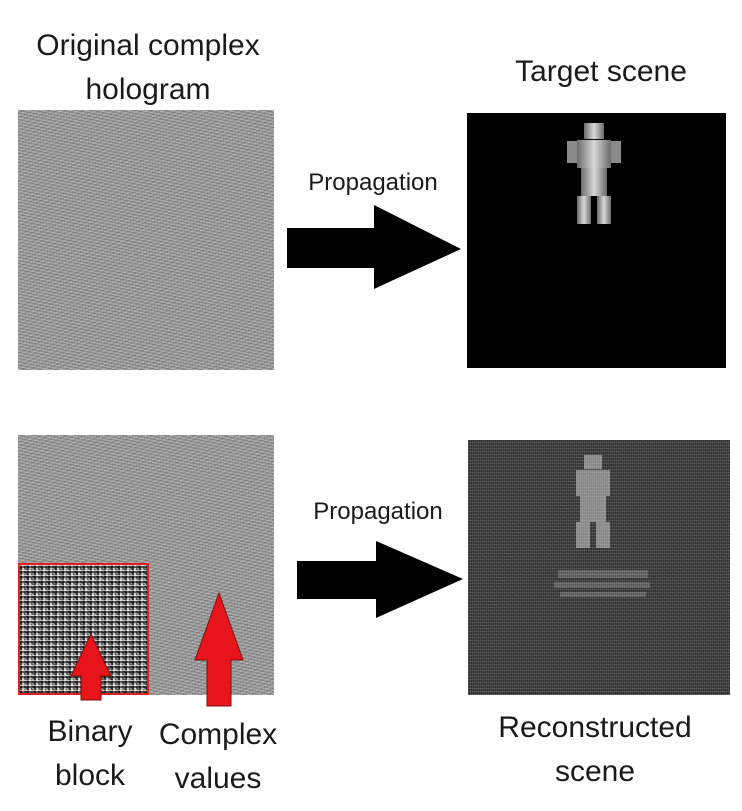 The width and height of the screenshot is (742, 811). What do you see at coordinates (373, 182) in the screenshot?
I see `top-propagation-label: Propagation` at bounding box center [373, 182].